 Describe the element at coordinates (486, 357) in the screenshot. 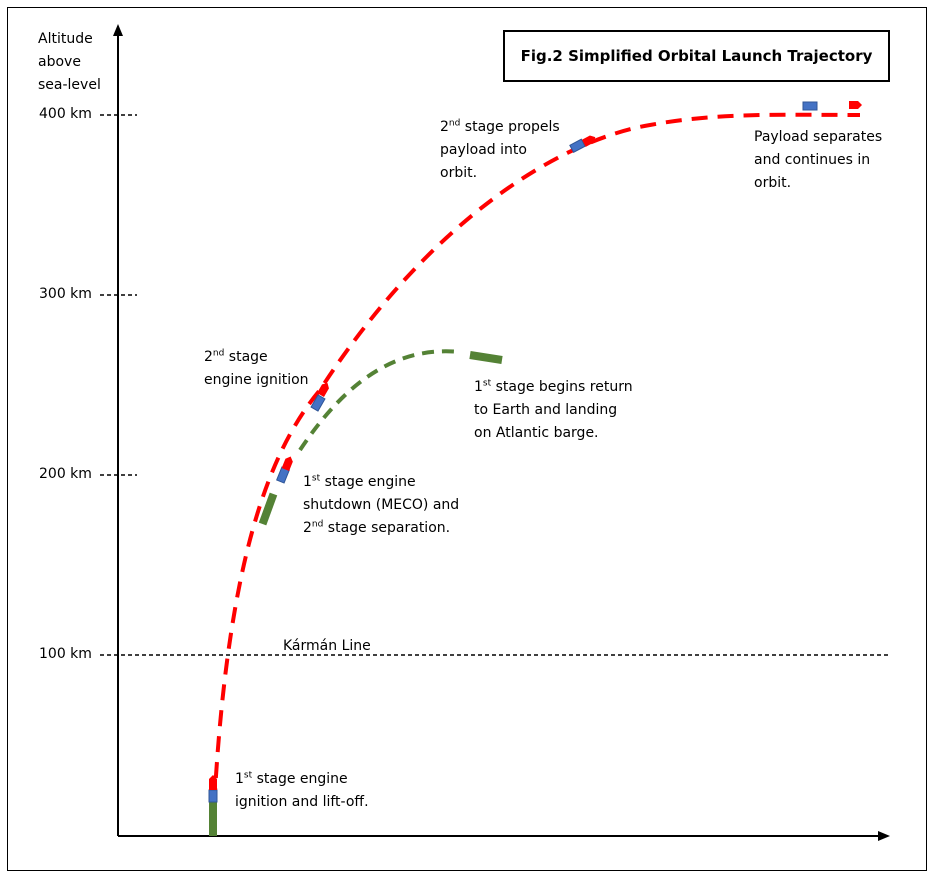

I see `first-stage-landing-segment` at that location.